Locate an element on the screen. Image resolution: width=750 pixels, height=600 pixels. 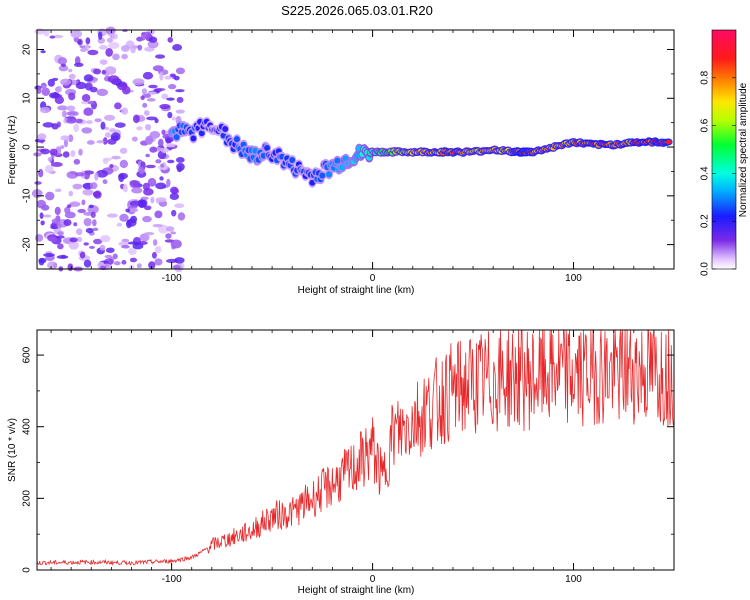
snr-y-tick-label: 600 is located at coordinates (27, 354).